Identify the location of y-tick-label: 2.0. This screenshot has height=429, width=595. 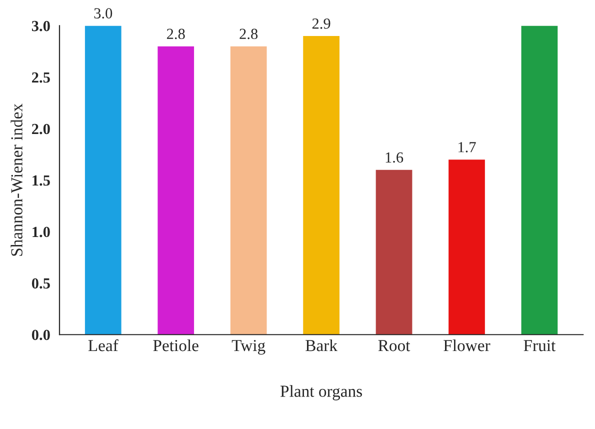
(41, 129).